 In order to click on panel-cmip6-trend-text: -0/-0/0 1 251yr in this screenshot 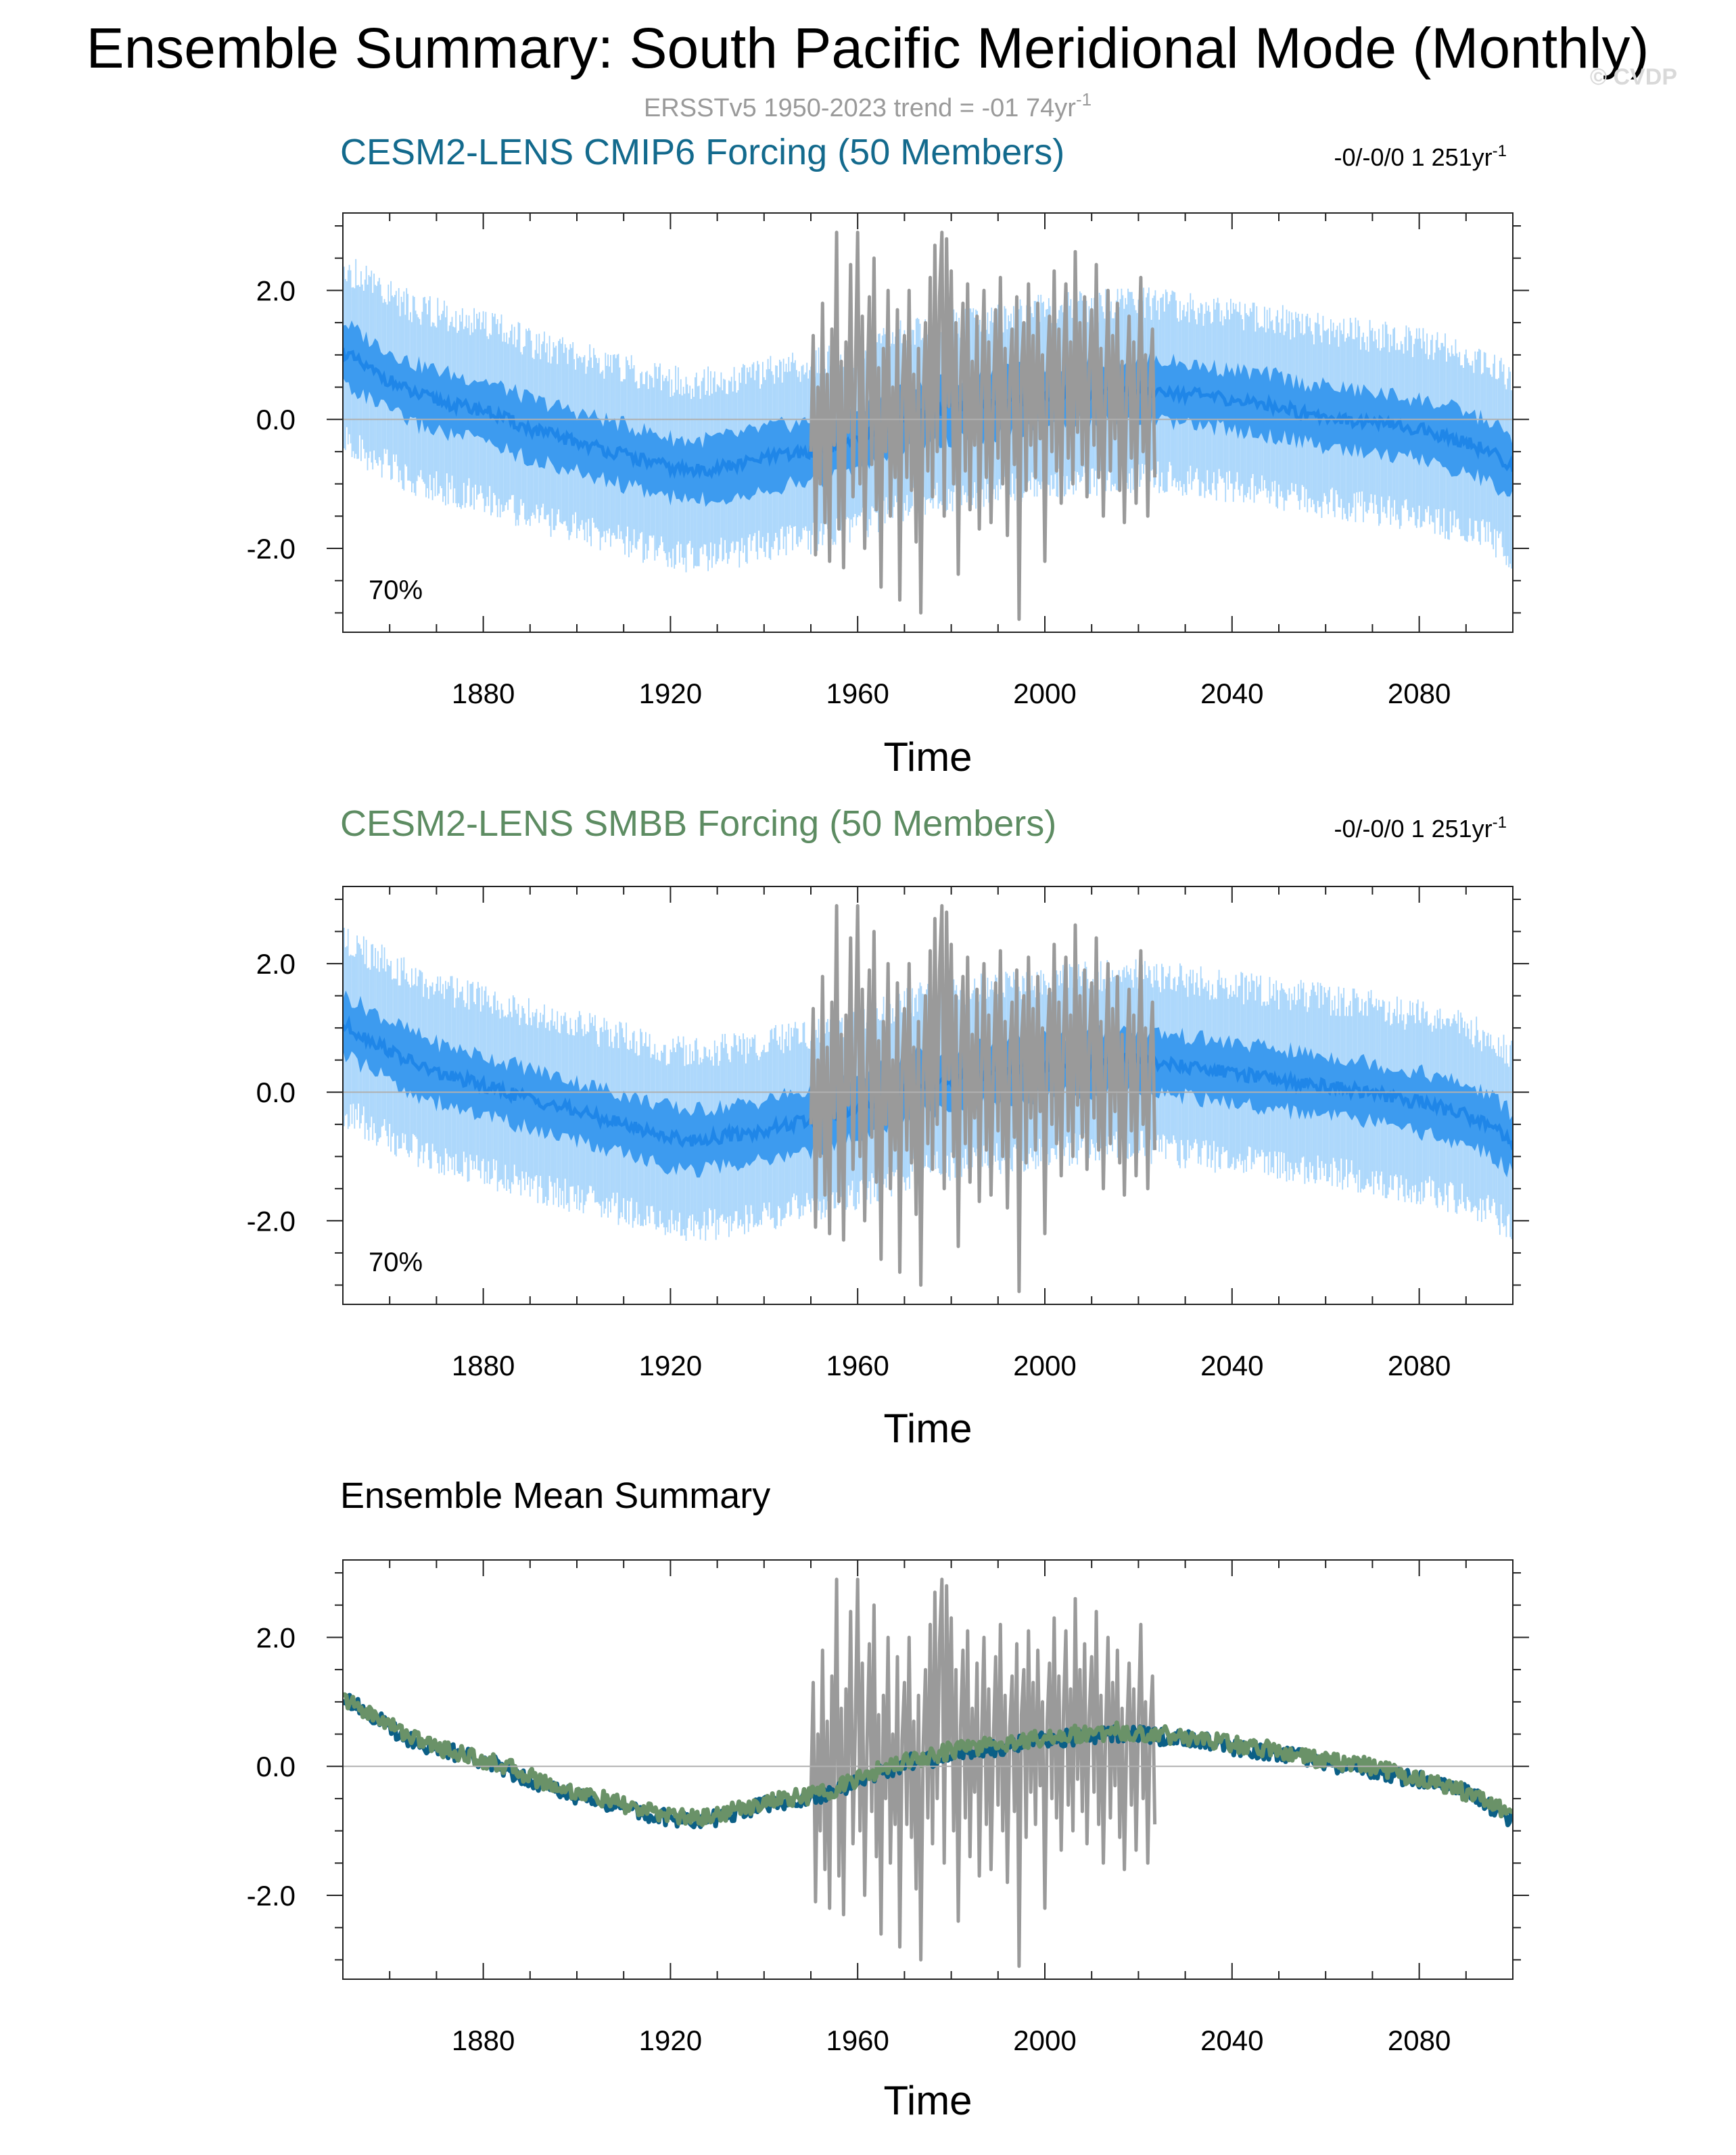, I will do `click(1413, 157)`.